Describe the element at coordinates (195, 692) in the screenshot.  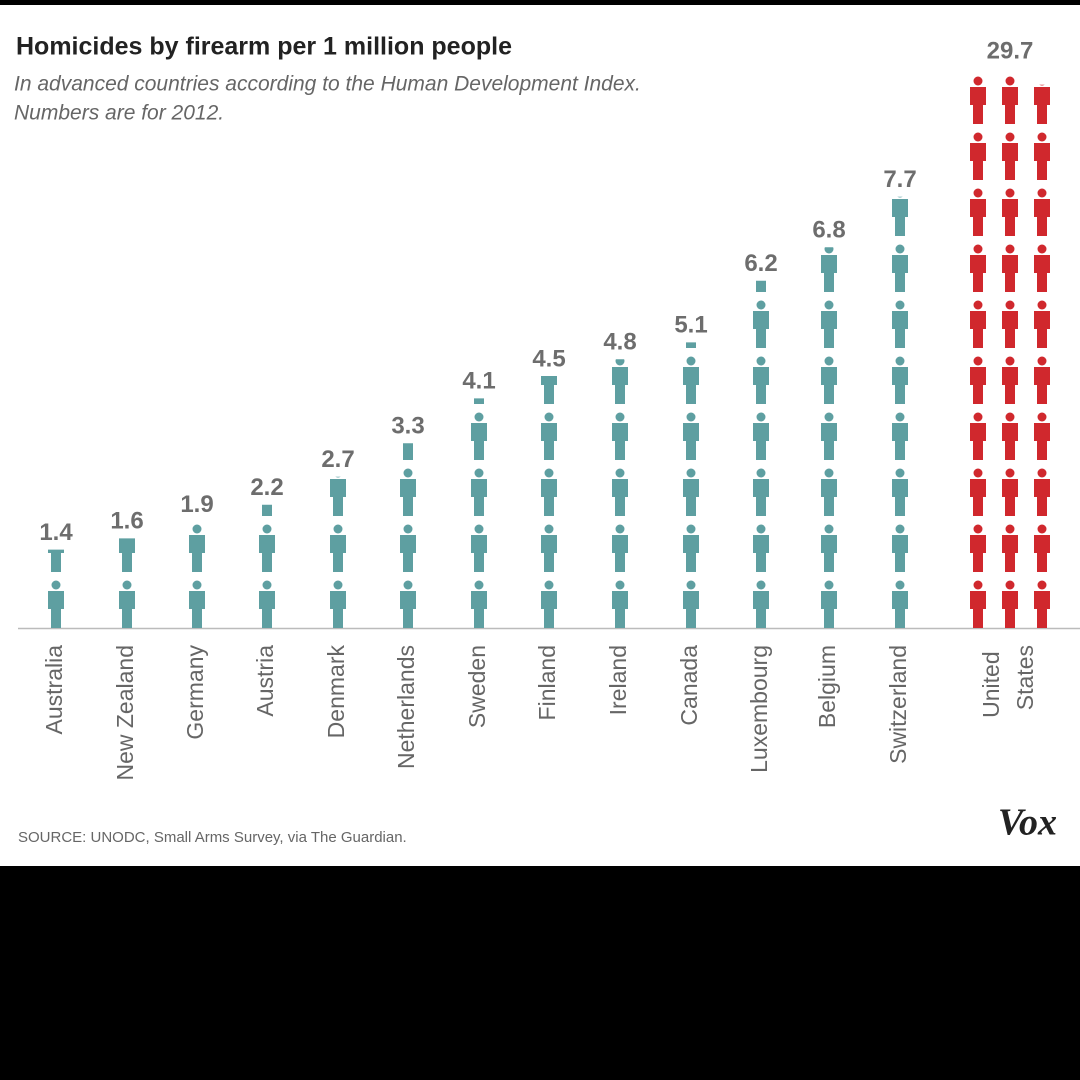
I see `x-tick-label: Germany` at that location.